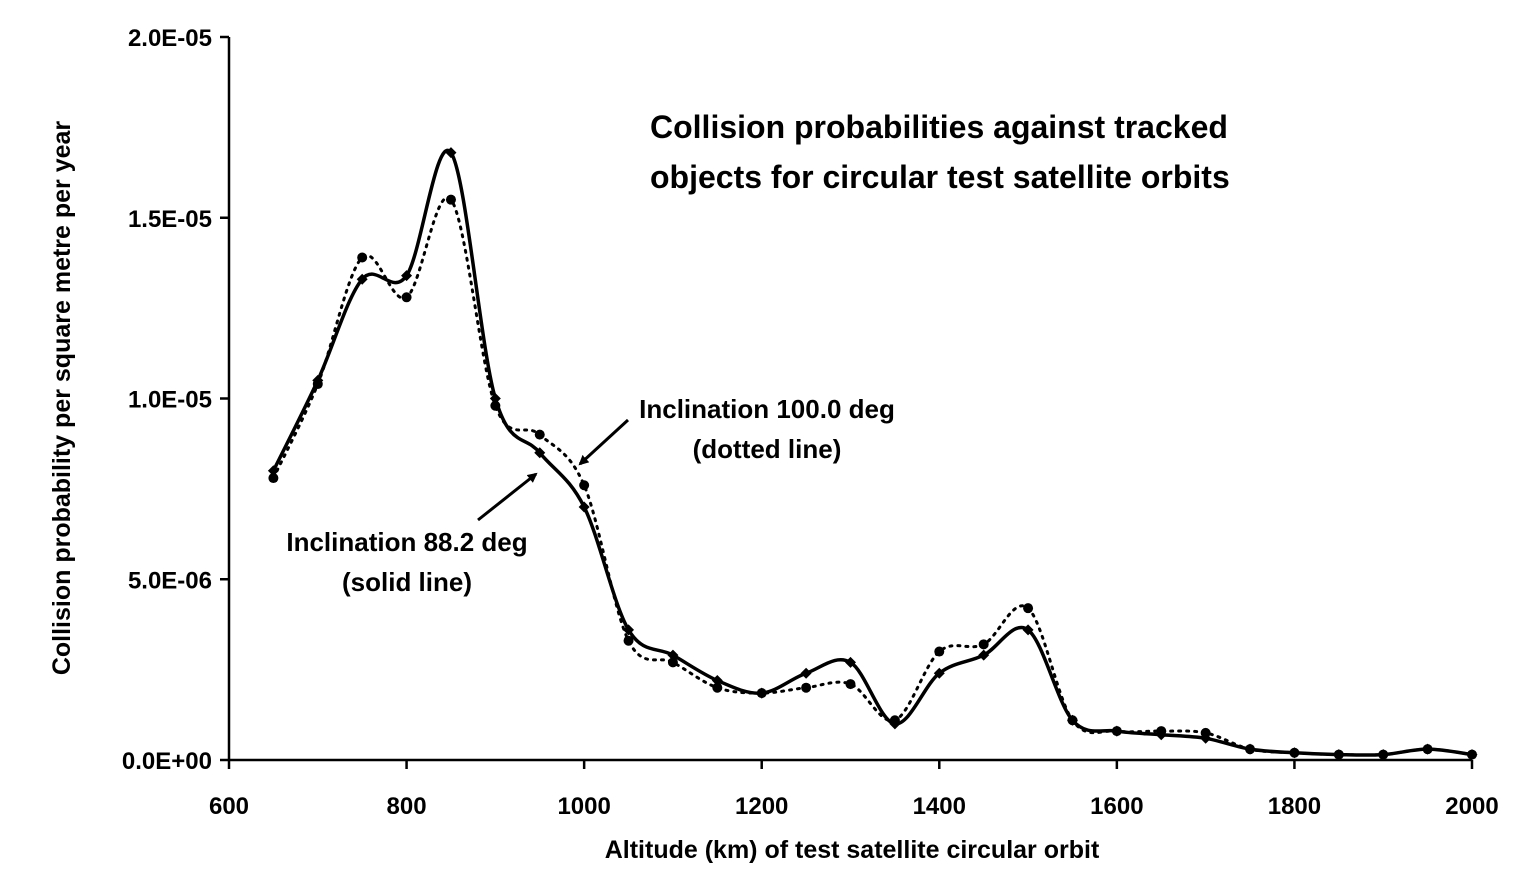 This screenshot has width=1518, height=874. I want to click on y-tick-label: 0.0E+00, so click(167, 761).